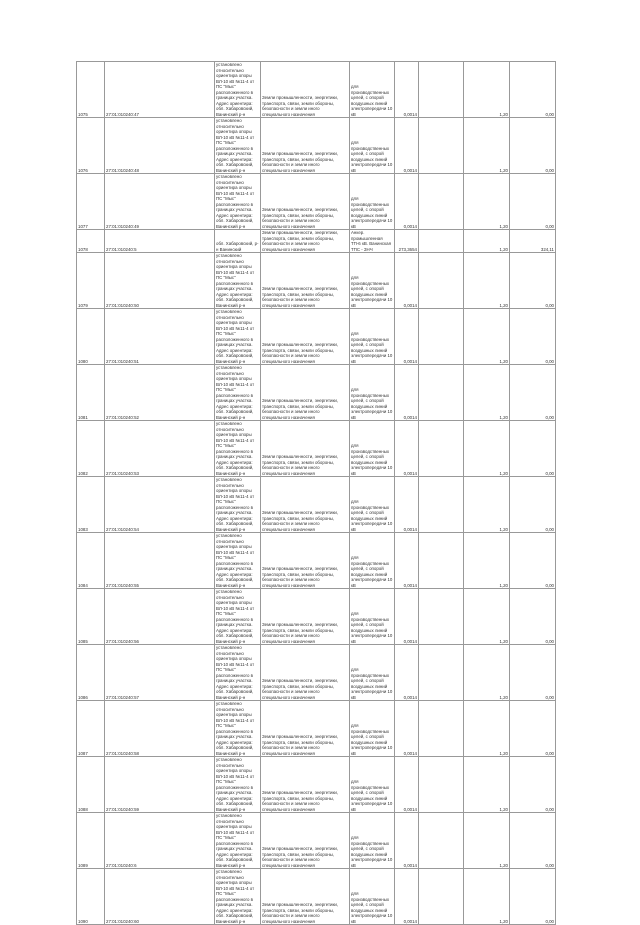 The width and height of the screenshot is (640, 925). Describe the element at coordinates (159, 896) in the screenshot. I see `cadastral-number-cell: 27:01:010240:60` at that location.